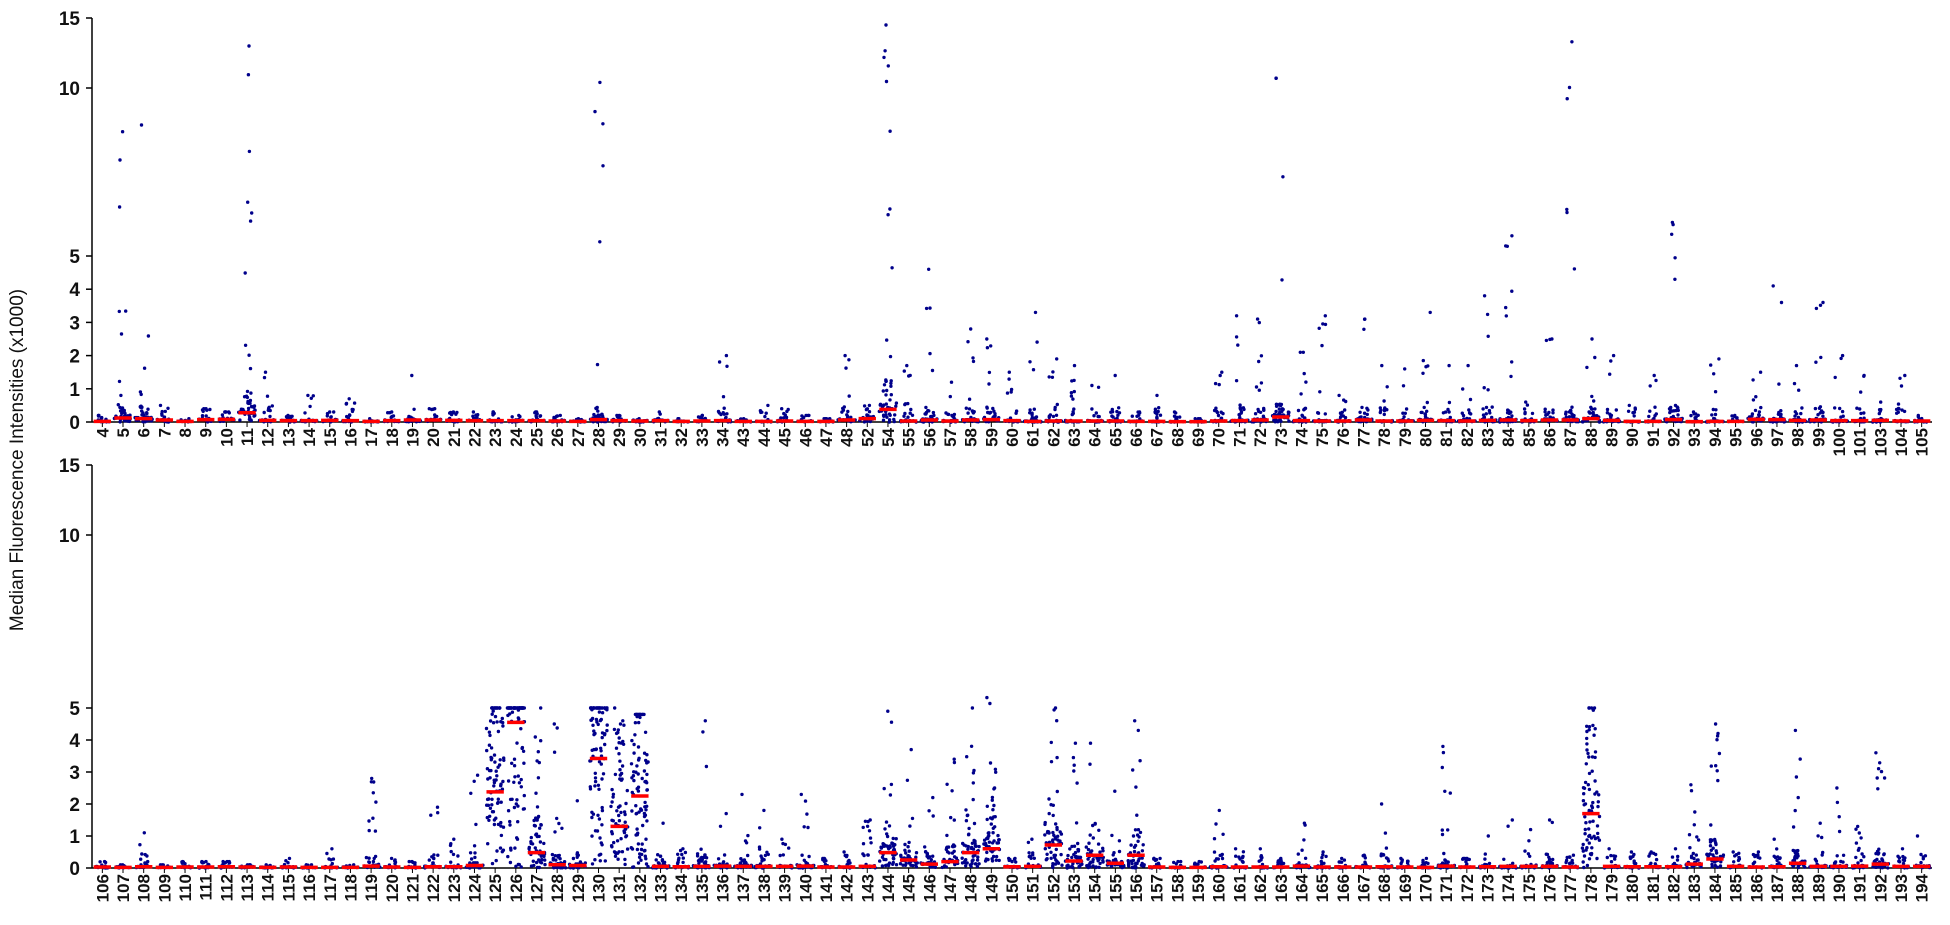 The width and height of the screenshot is (1950, 925). Describe the element at coordinates (805, 888) in the screenshot. I see `x-tick-label: 140` at that location.